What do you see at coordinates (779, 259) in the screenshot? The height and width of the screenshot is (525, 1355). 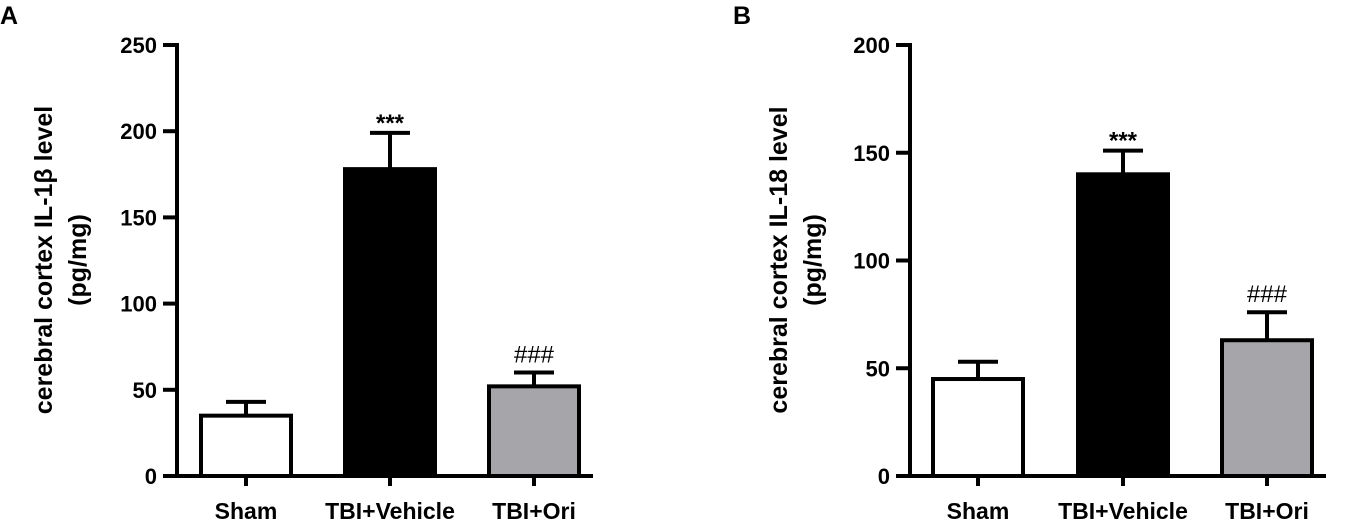 I see `y-axis-label-b-line1: cerebral cortex IL-18 level` at bounding box center [779, 259].